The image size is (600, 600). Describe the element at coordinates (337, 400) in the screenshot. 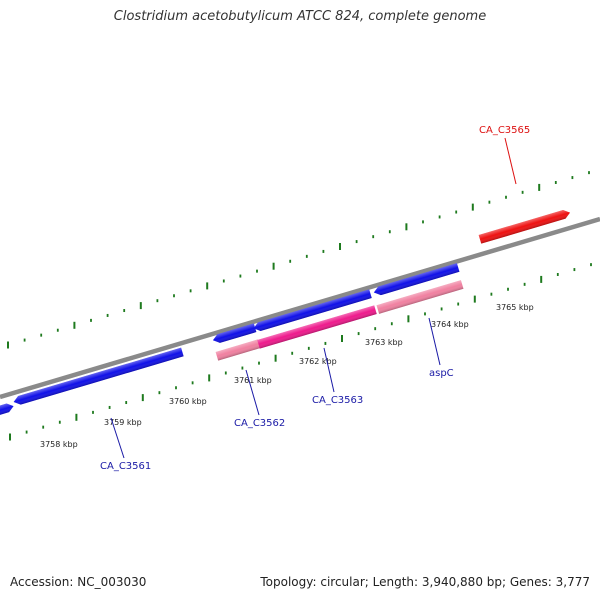

I see `gene-label-CA_C3563: CA_C3563` at that location.